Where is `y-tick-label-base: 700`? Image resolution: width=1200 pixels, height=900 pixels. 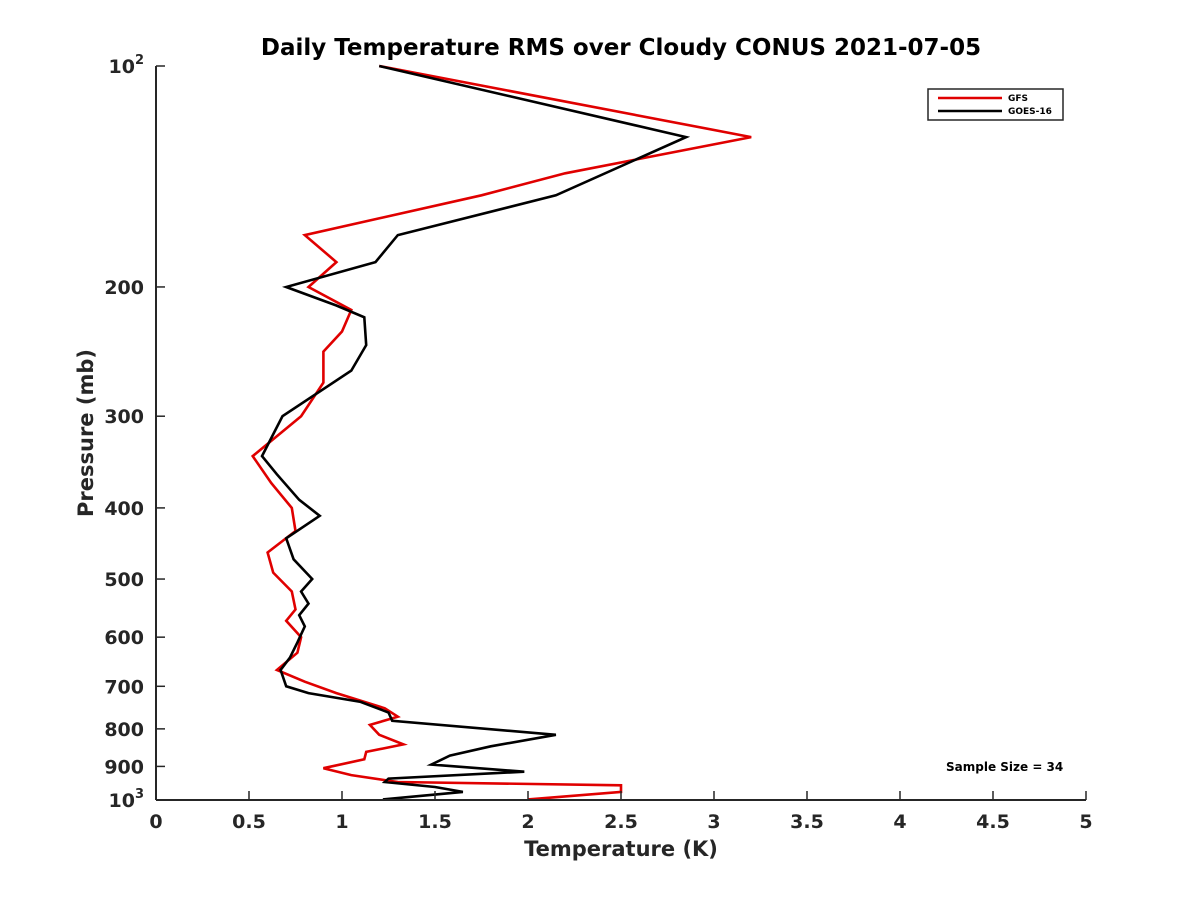 y-tick-label-base: 700 is located at coordinates (124, 687).